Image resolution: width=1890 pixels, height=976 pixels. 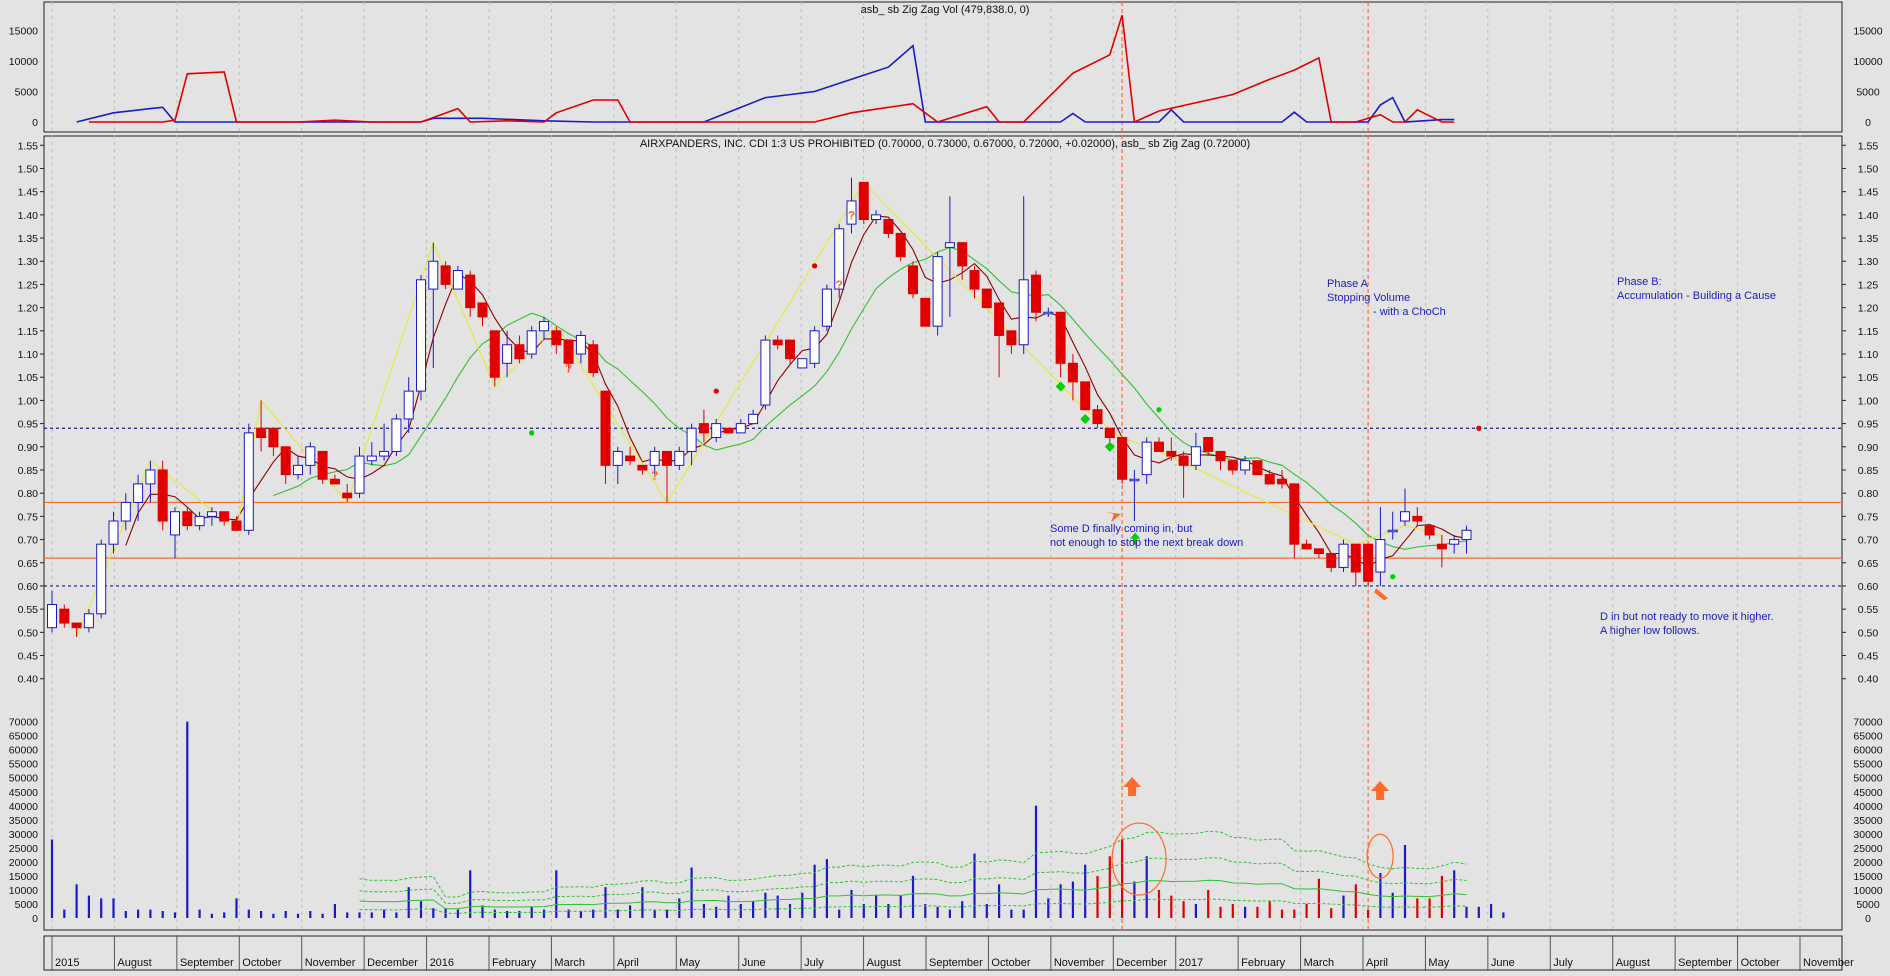 I want to click on top-panel-title: asb_ sb Zig Zag Vol (479,838.0, 0), so click(x=945, y=10).